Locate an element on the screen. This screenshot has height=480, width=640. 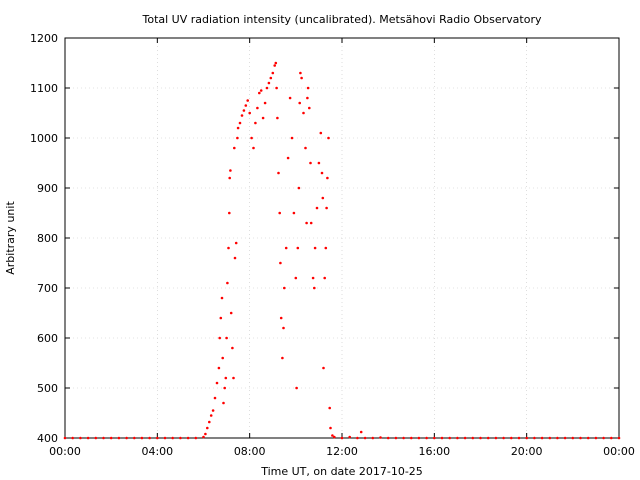
y-tick-label: 700 is located at coordinates (47, 288).